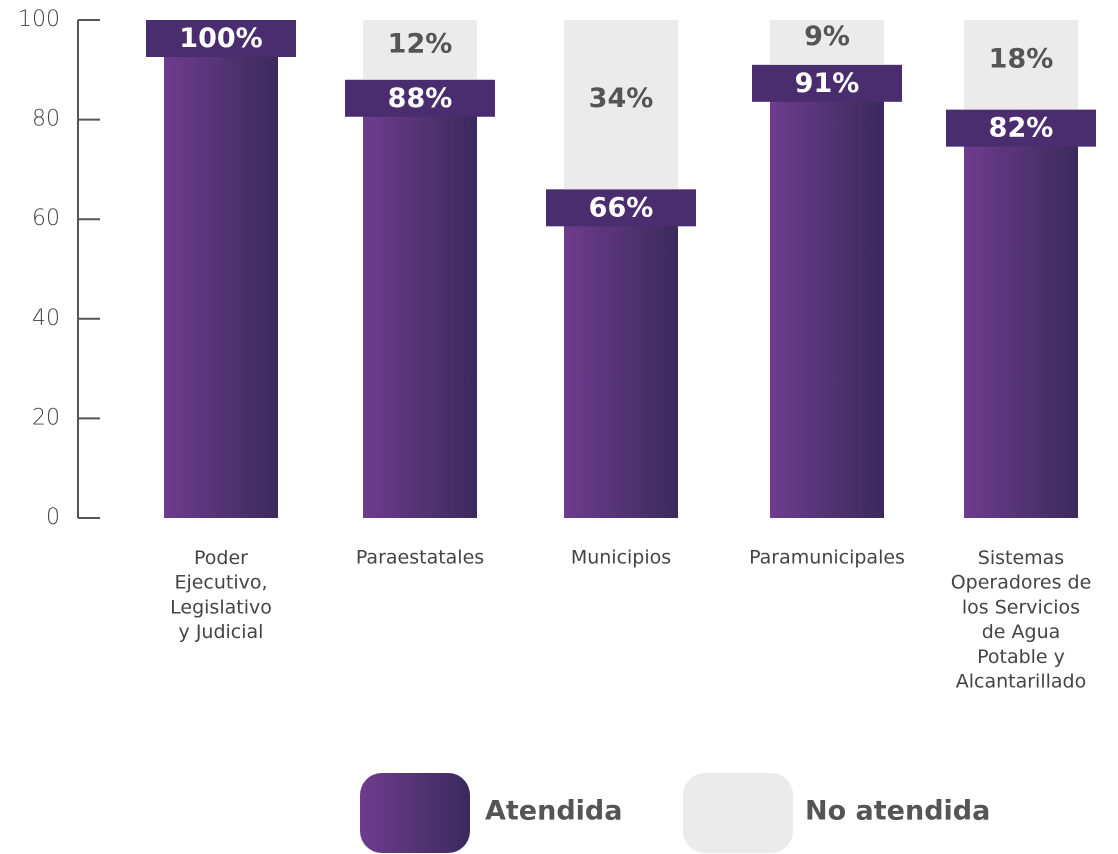 The image size is (1118, 854). I want to click on value-label: 66%, so click(621, 207).